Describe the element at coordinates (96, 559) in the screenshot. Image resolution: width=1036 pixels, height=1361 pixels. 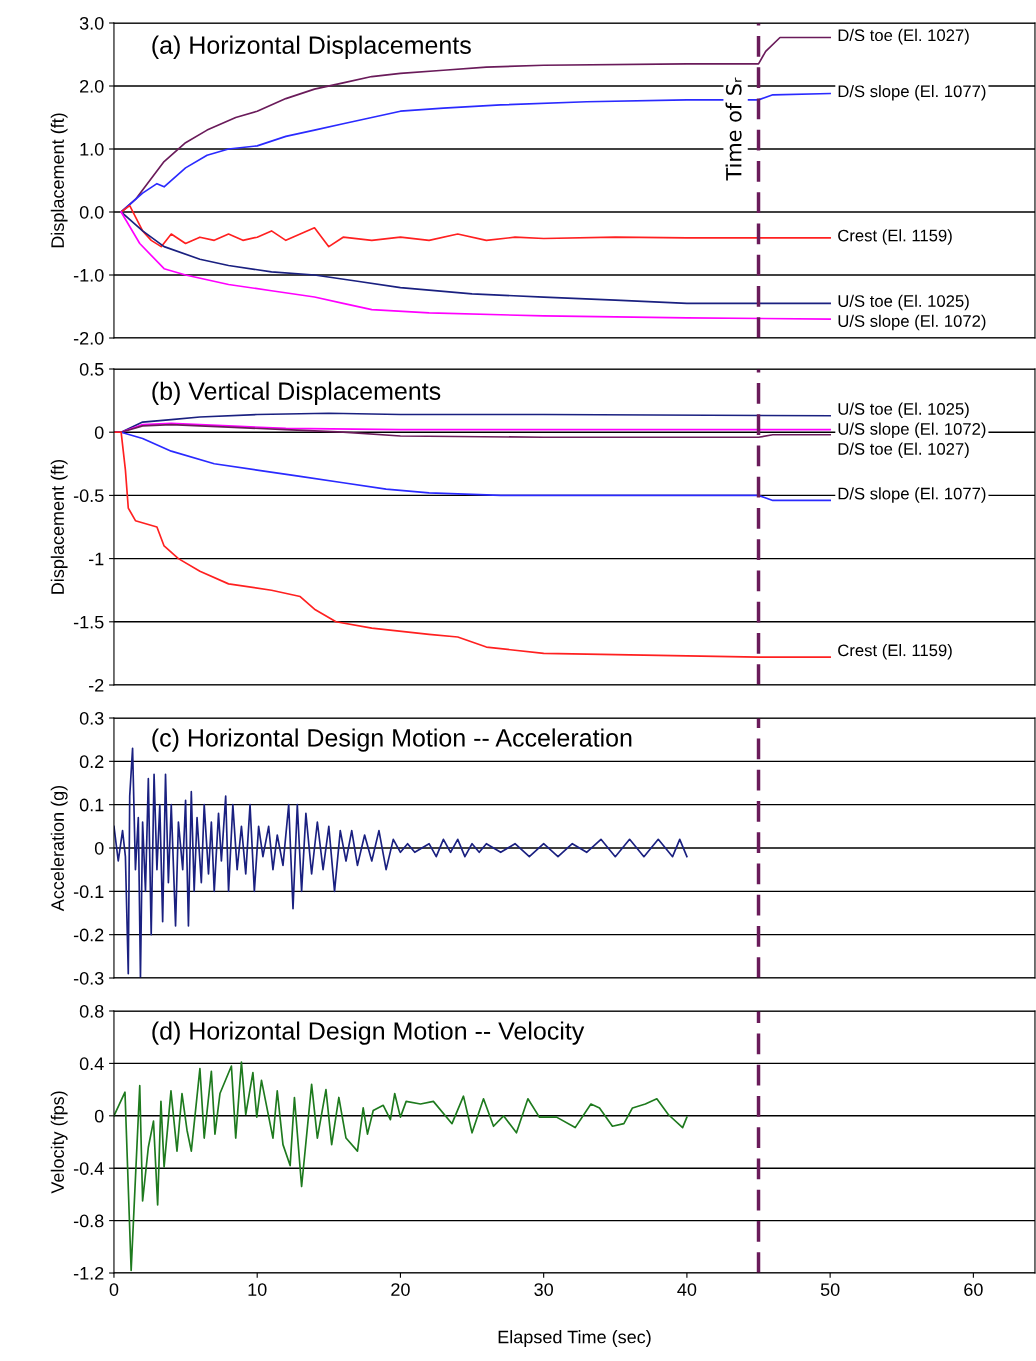
I see `y-tick-label: -1` at that location.